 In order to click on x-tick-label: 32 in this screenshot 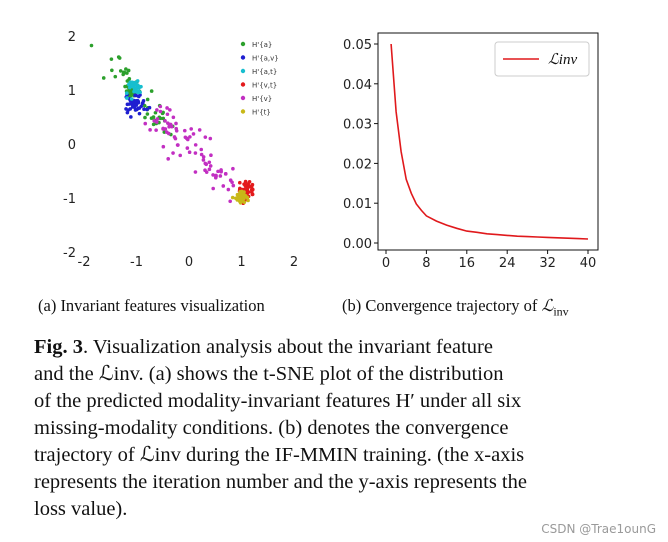, I will do `click(547, 263)`.